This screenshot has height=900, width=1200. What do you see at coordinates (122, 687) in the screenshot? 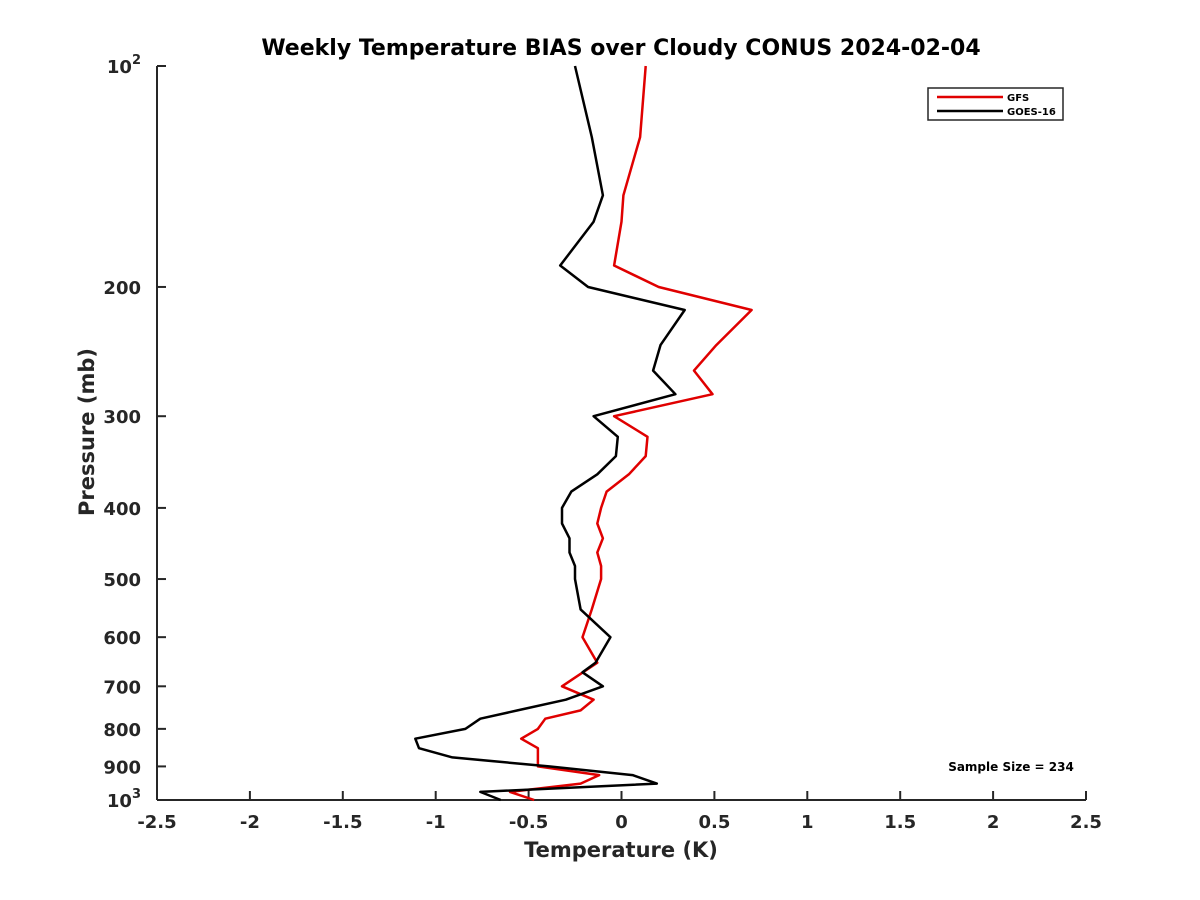
I see `y-tick-label: 700` at bounding box center [122, 687].